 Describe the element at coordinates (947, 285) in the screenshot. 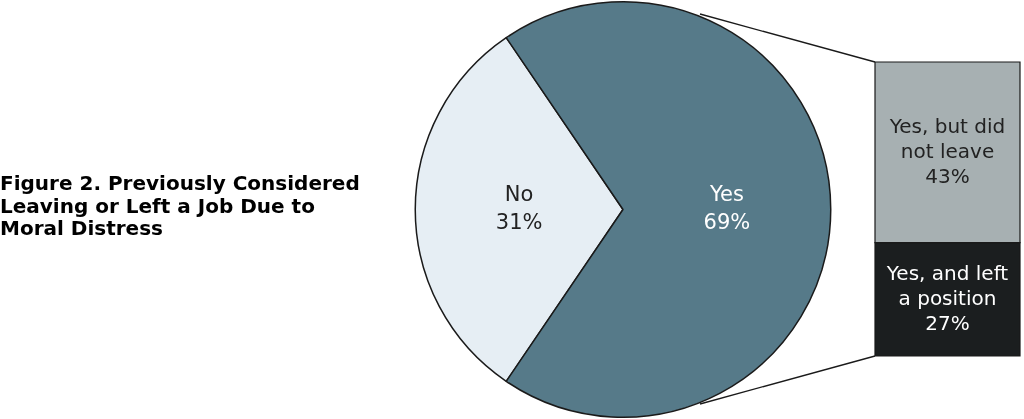

I see `series-label: Yes, and left a position` at that location.